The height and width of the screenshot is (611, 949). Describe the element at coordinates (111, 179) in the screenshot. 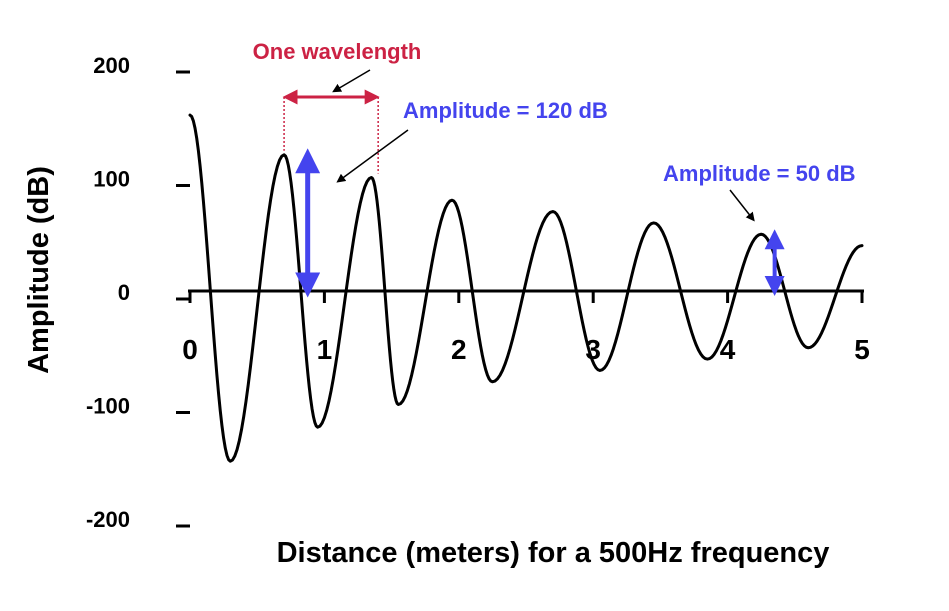

I see `y-tick-label: 100` at that location.